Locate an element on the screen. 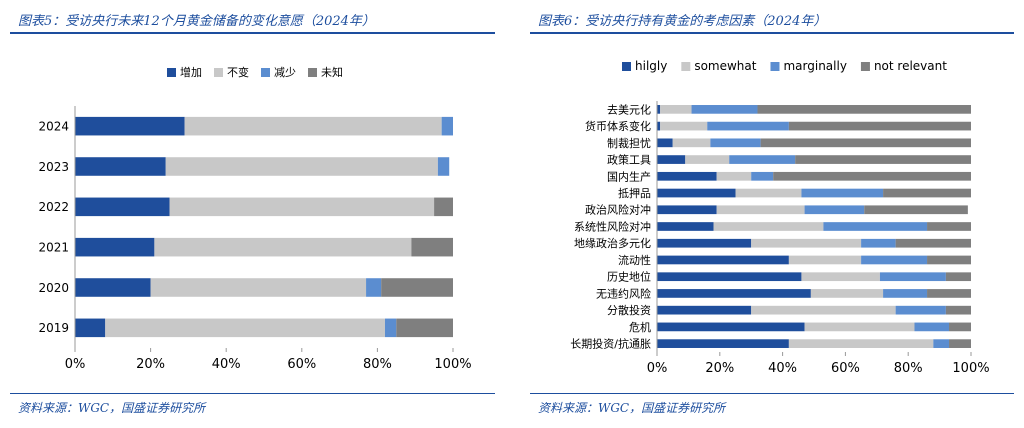  right-title-rule is located at coordinates (772, 33).